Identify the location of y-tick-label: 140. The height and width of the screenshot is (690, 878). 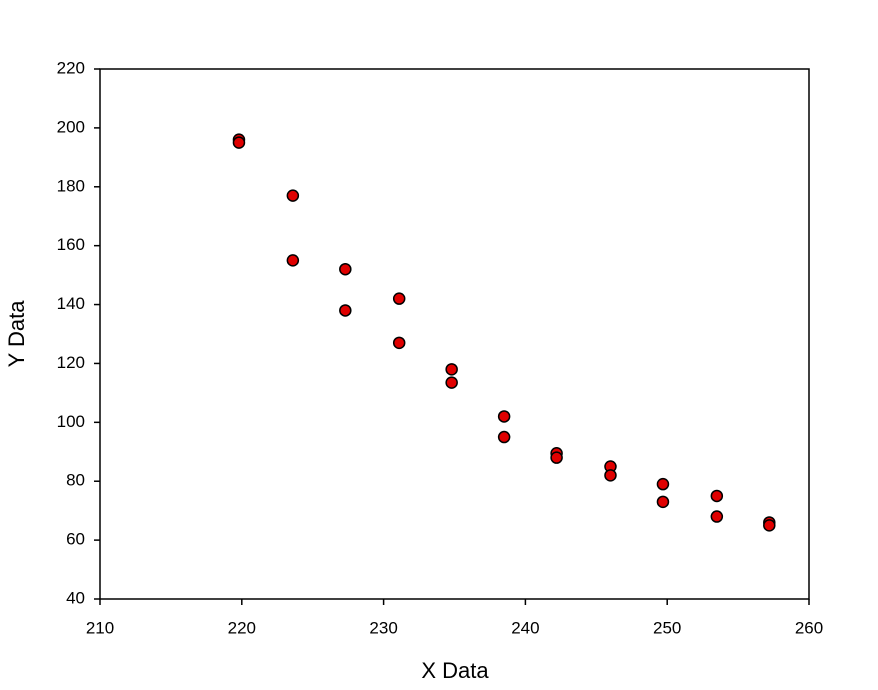
(71, 303).